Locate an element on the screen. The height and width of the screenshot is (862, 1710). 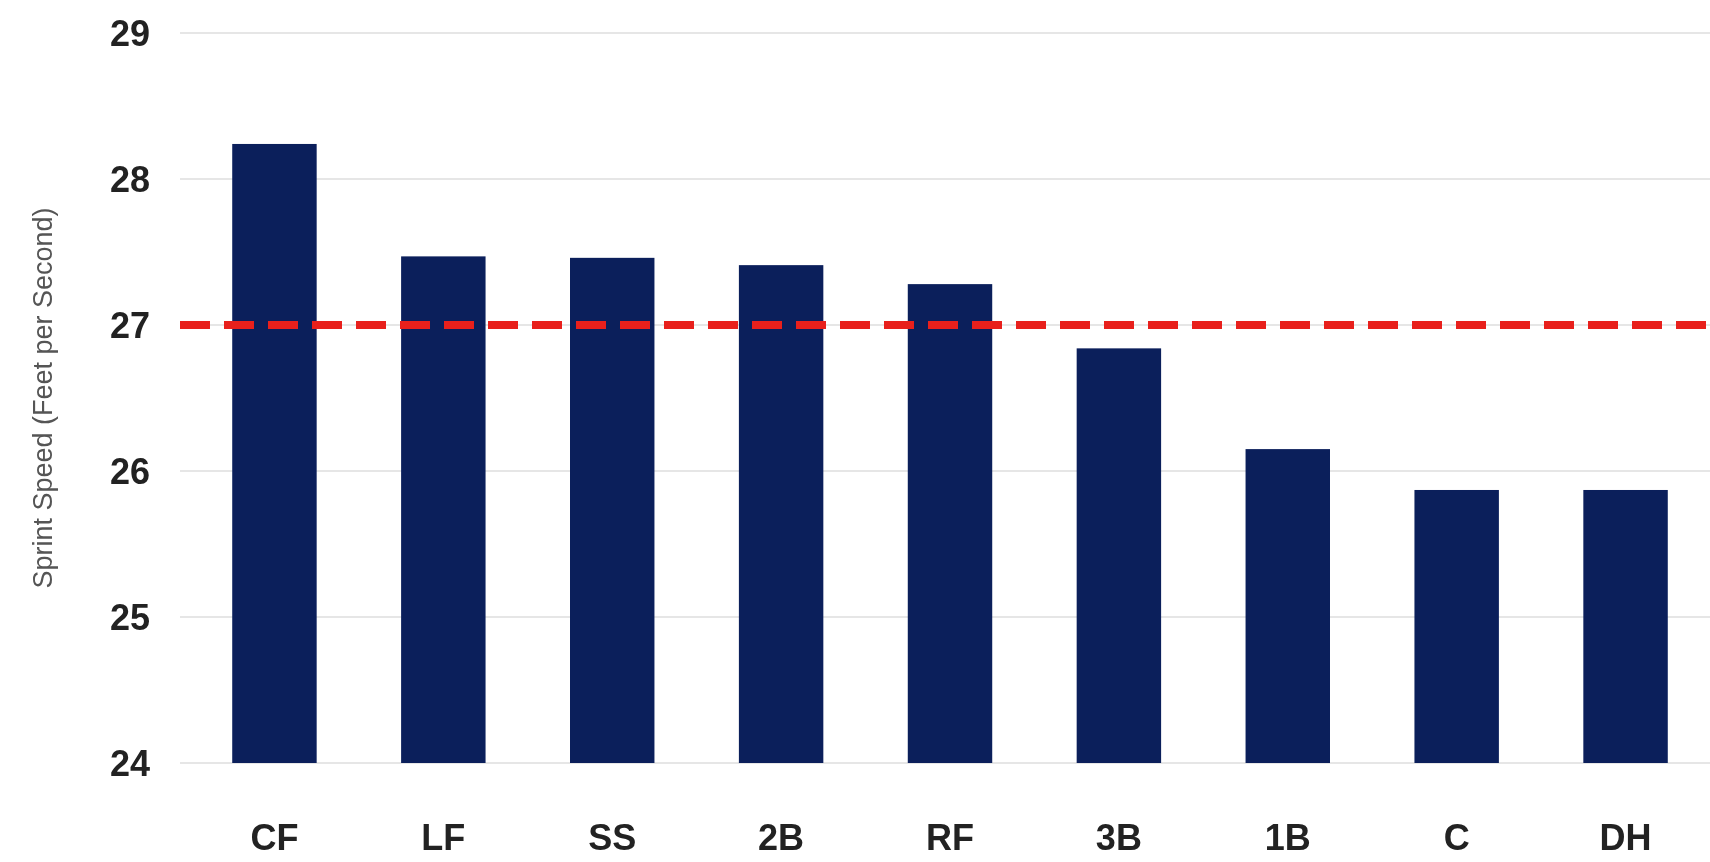
x-tick-label: 1B is located at coordinates (1287, 837).